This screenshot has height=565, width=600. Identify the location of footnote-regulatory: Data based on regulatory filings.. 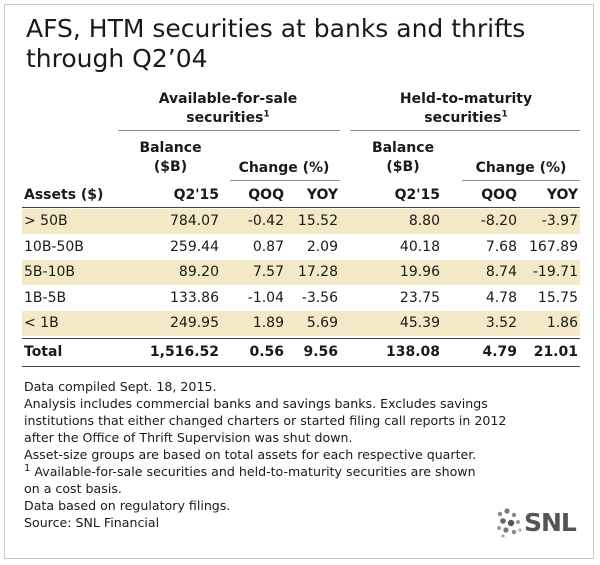
(127, 505).